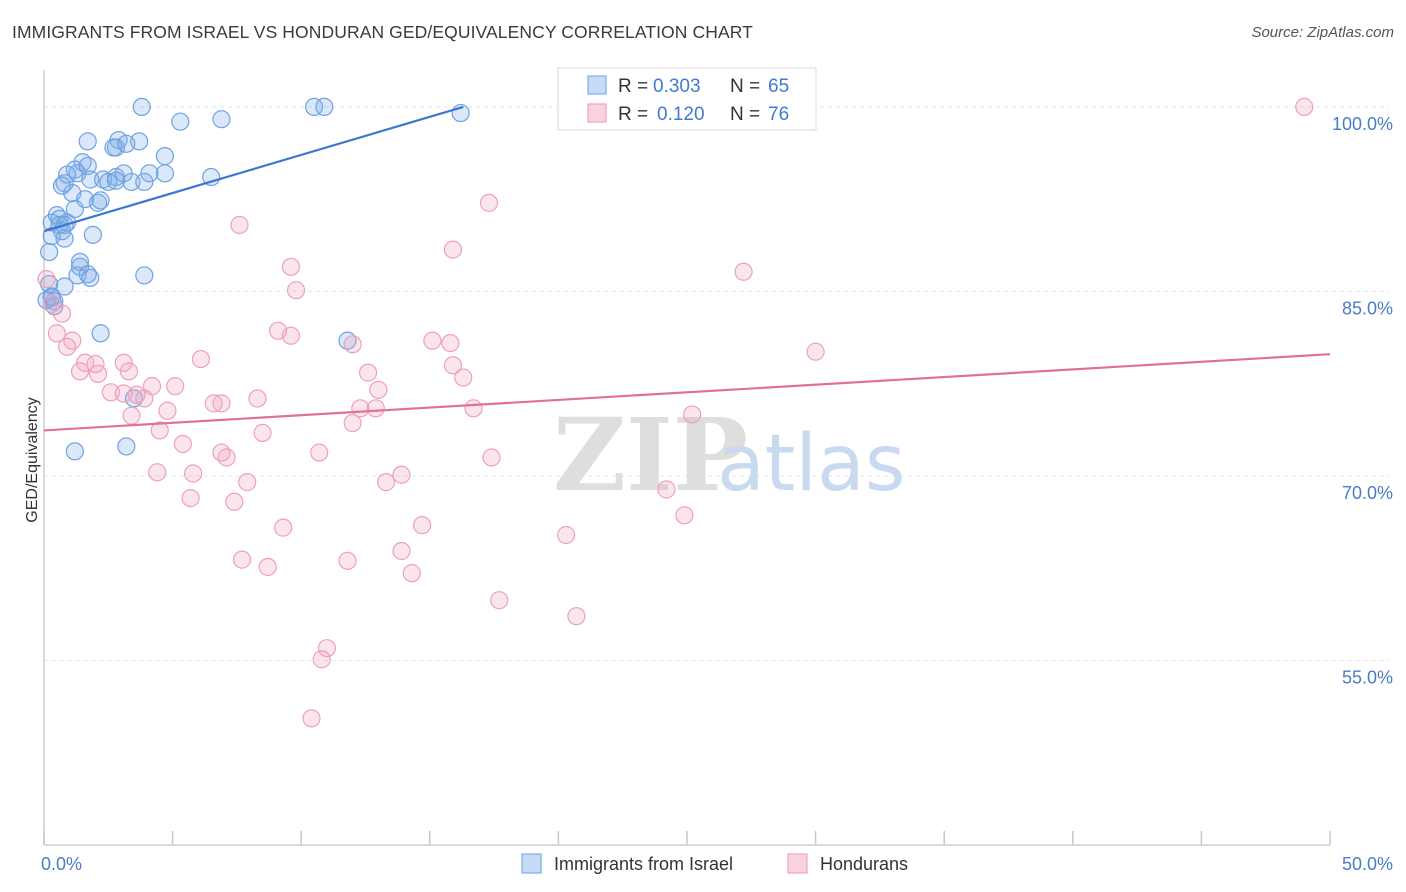 The width and height of the screenshot is (1406, 892). Describe the element at coordinates (864, 864) in the screenshot. I see `bottom-legend-label-honduran: Hondurans` at that location.